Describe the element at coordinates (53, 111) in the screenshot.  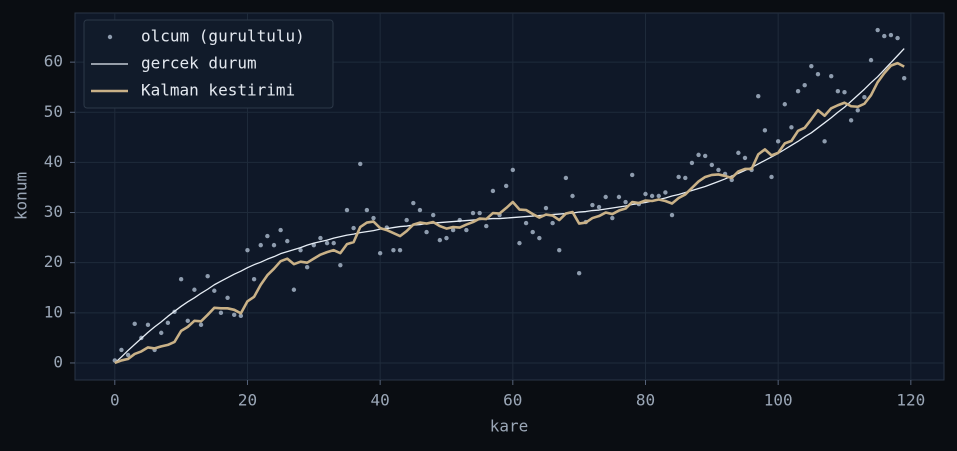
I see `y-tick-label: 50` at that location.